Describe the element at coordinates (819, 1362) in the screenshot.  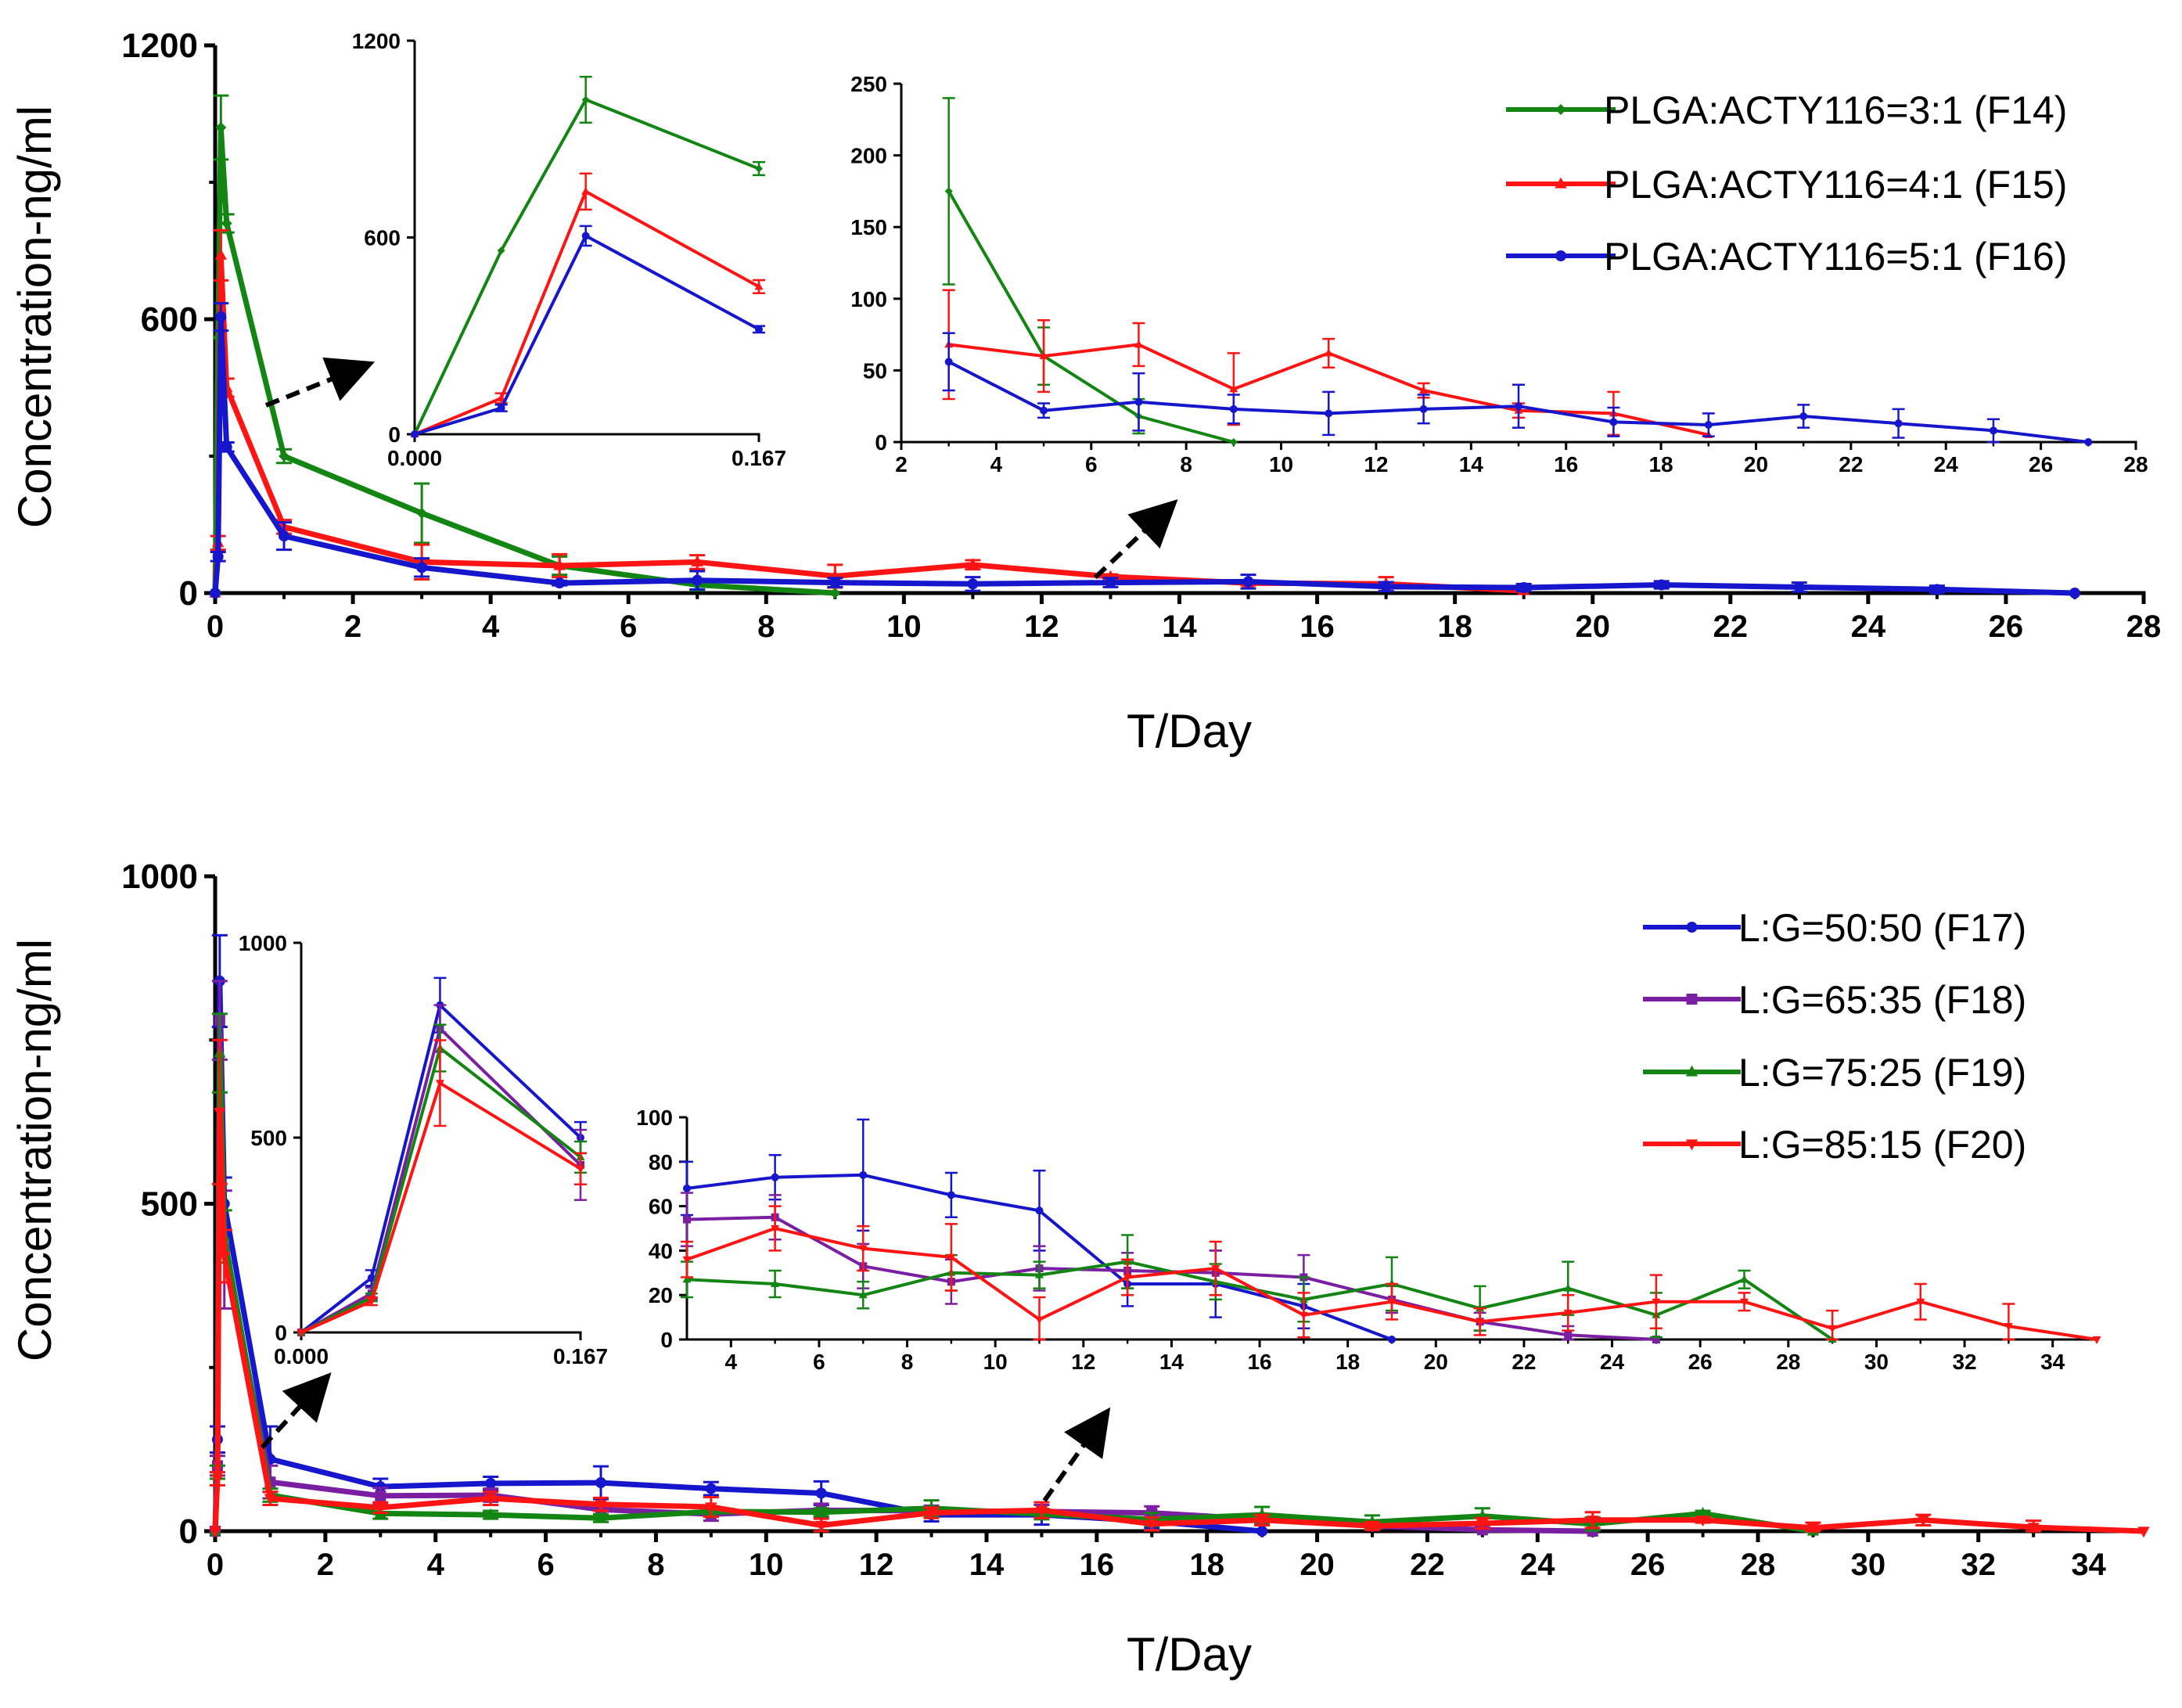
I see `bottom-inset-late-x-tick-label: 6` at that location.